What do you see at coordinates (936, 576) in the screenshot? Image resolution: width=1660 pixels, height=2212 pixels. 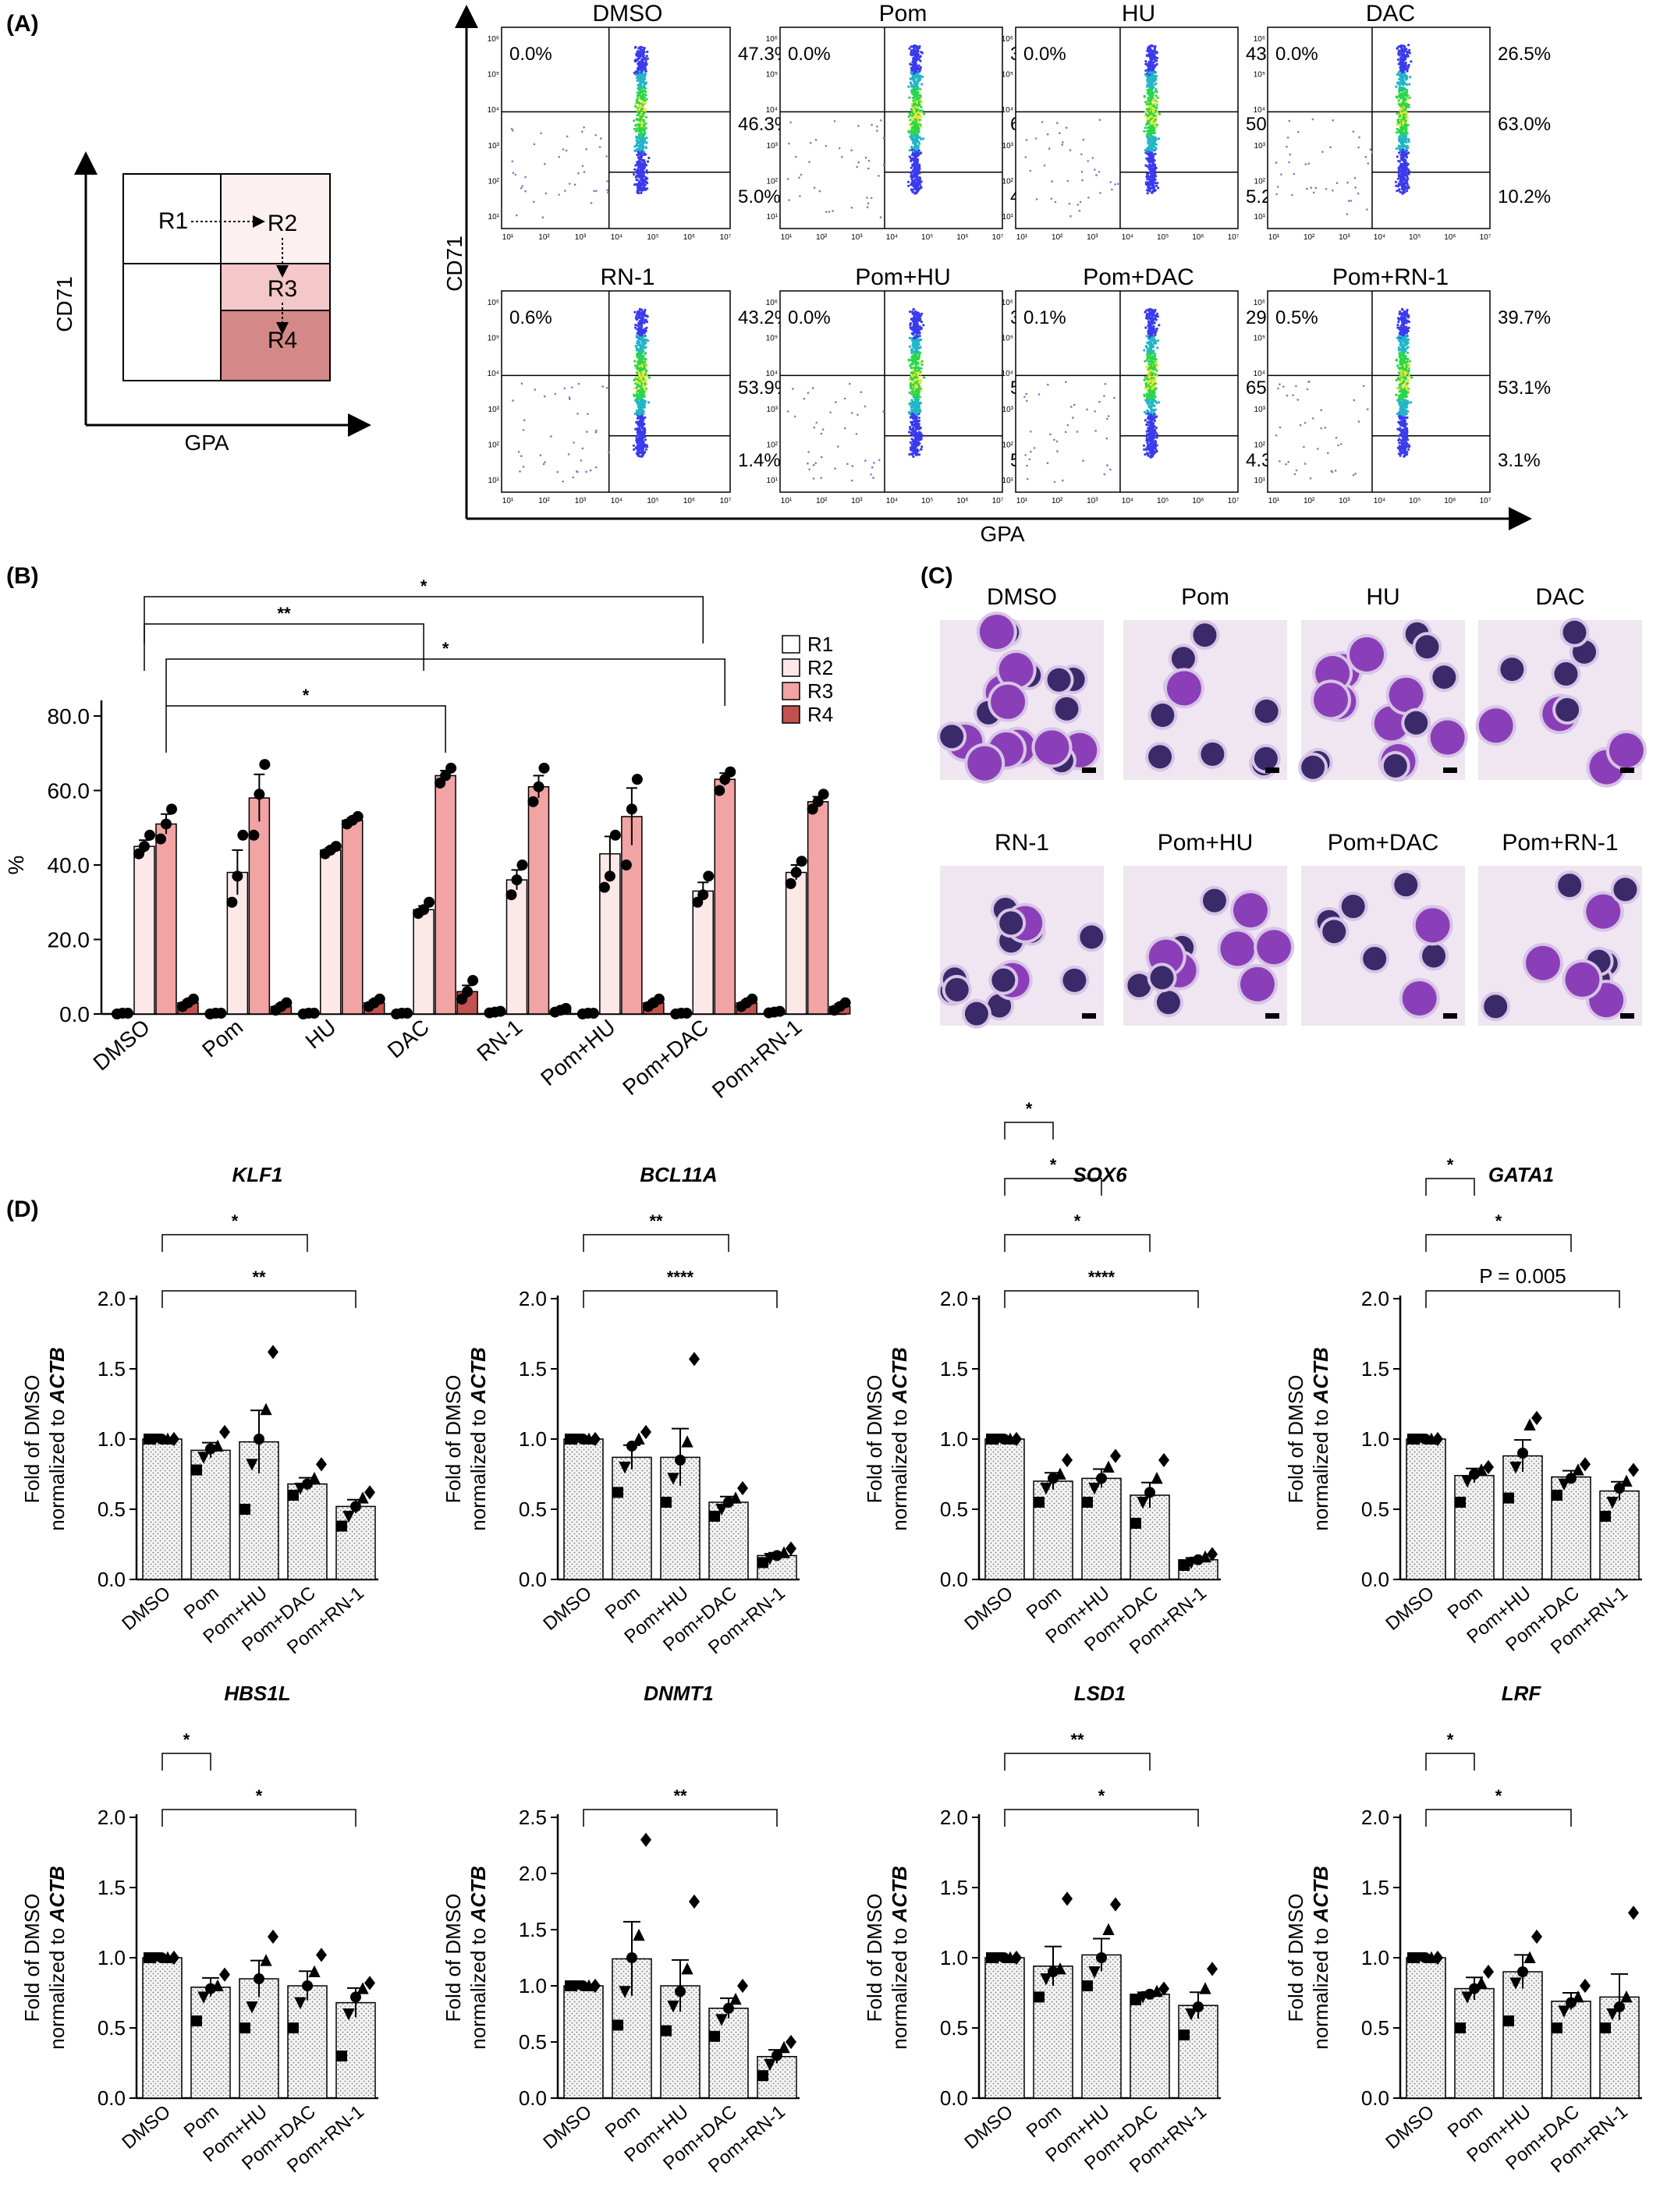 I see `panel-label-c: (C)` at bounding box center [936, 576].